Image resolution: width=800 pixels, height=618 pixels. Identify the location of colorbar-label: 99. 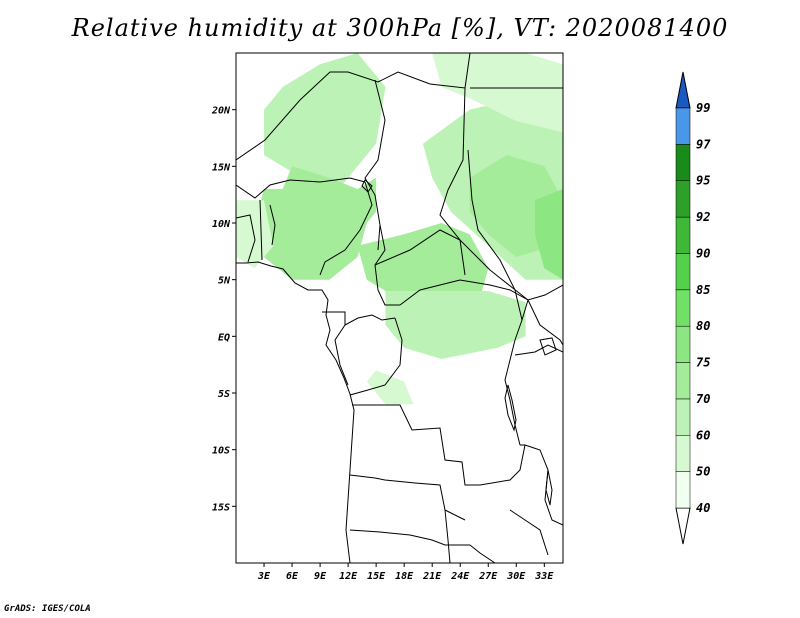
(703, 108).